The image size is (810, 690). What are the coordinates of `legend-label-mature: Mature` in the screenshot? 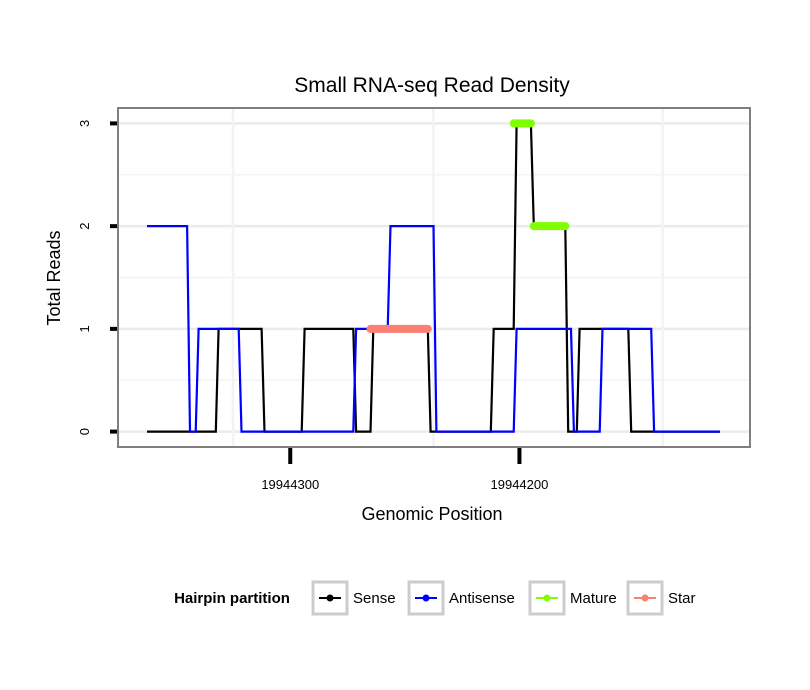 It's located at (593, 598).